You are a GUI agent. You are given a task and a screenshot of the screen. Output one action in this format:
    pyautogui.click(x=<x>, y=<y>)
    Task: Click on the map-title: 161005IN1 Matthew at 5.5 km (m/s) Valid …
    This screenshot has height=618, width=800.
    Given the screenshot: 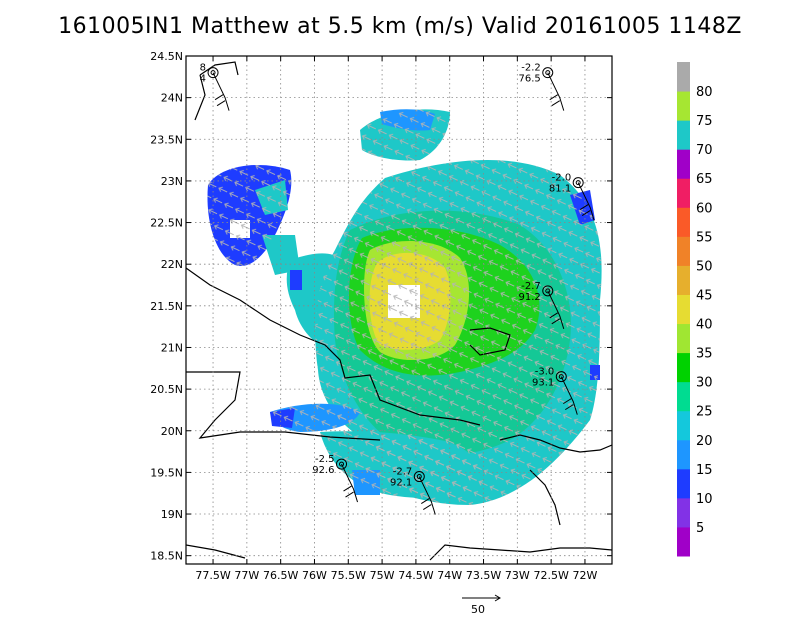 What is the action you would take?
    pyautogui.click(x=400, y=26)
    